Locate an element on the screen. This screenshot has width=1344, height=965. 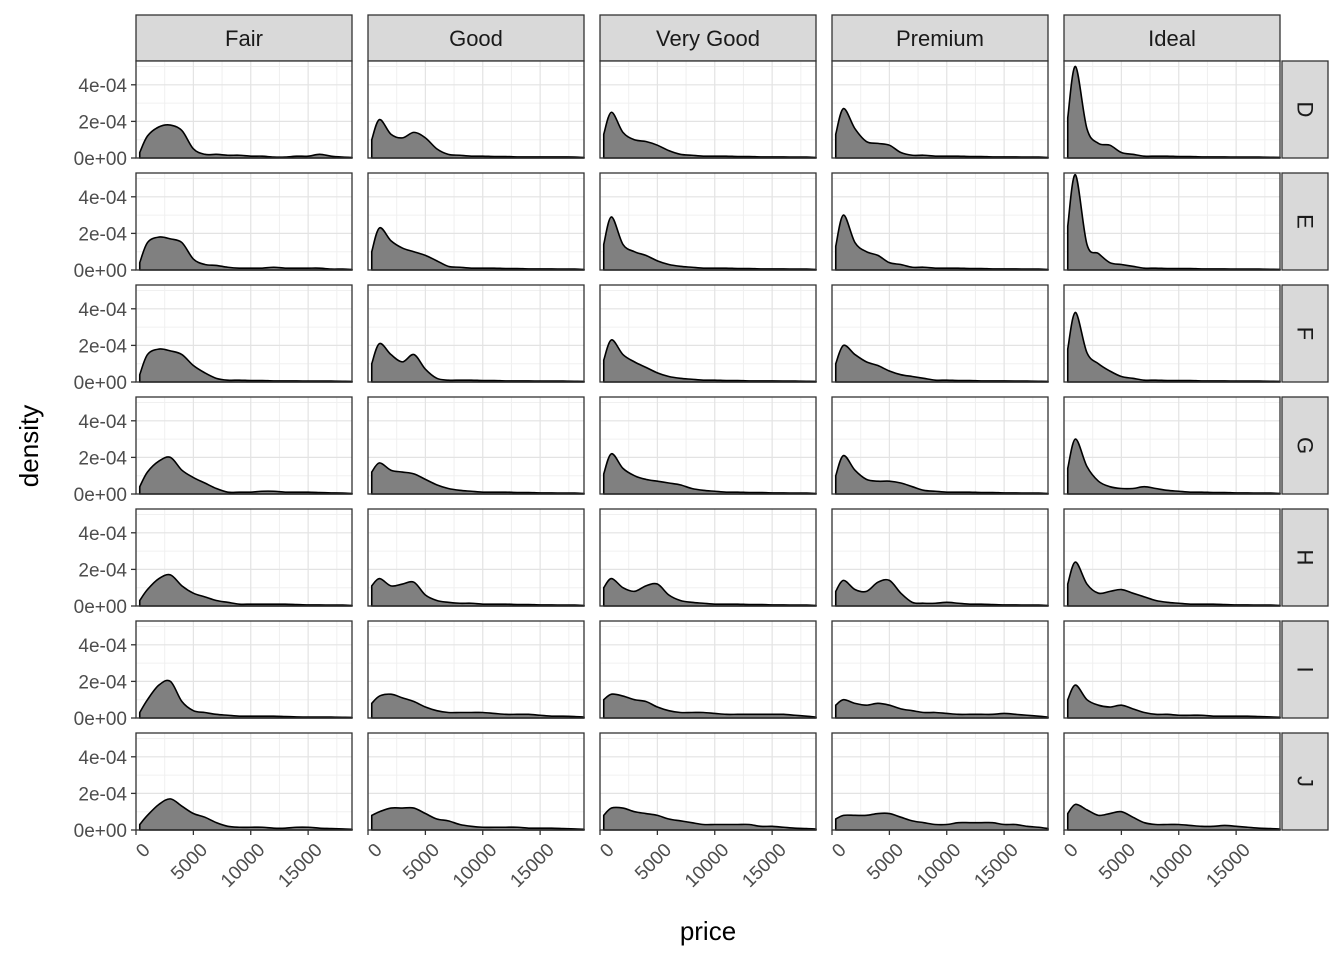
strip-label-col: Very Good is located at coordinates (708, 38).